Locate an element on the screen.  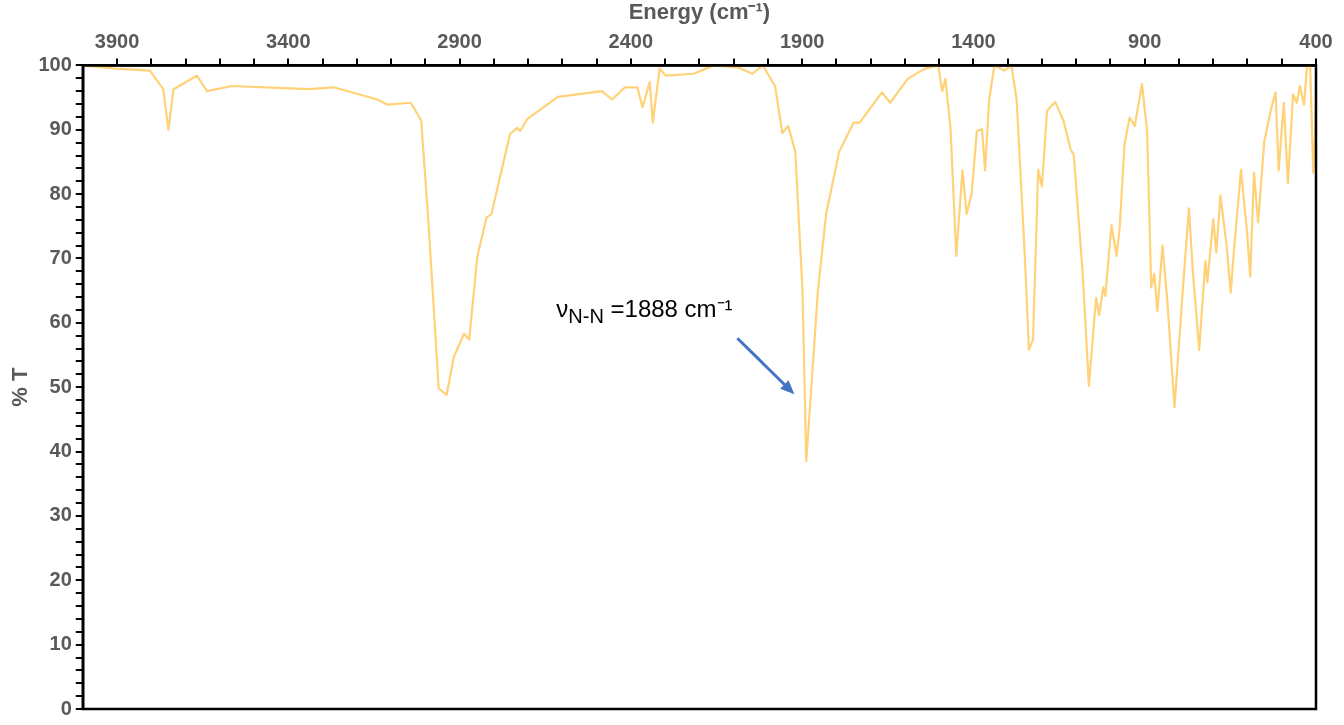
x-tick-label: 2900 is located at coordinates (459, 40).